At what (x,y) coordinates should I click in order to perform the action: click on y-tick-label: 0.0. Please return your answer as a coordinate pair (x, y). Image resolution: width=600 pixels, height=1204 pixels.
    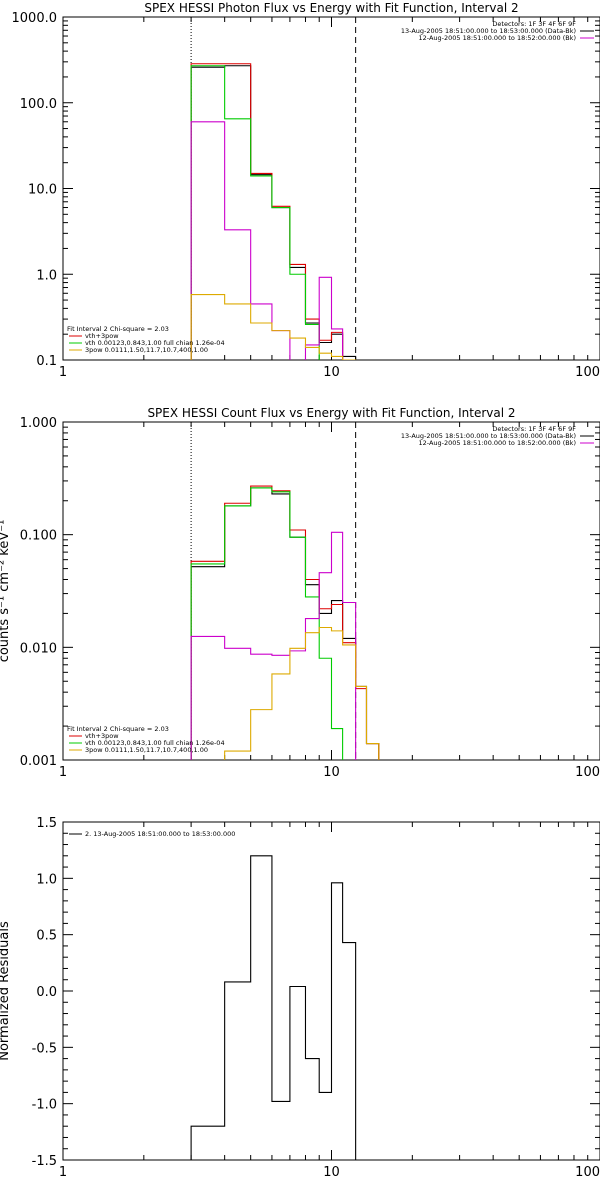
    Looking at the image, I should click on (46, 992).